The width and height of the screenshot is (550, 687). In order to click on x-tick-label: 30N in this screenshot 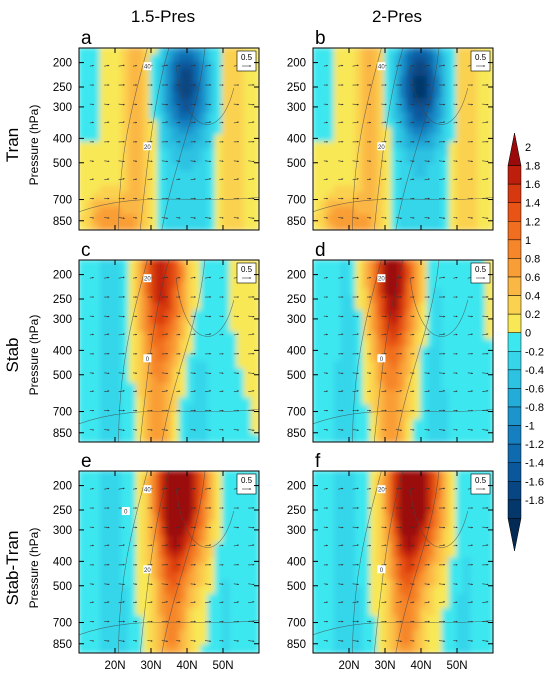, I will do `click(150, 666)`.